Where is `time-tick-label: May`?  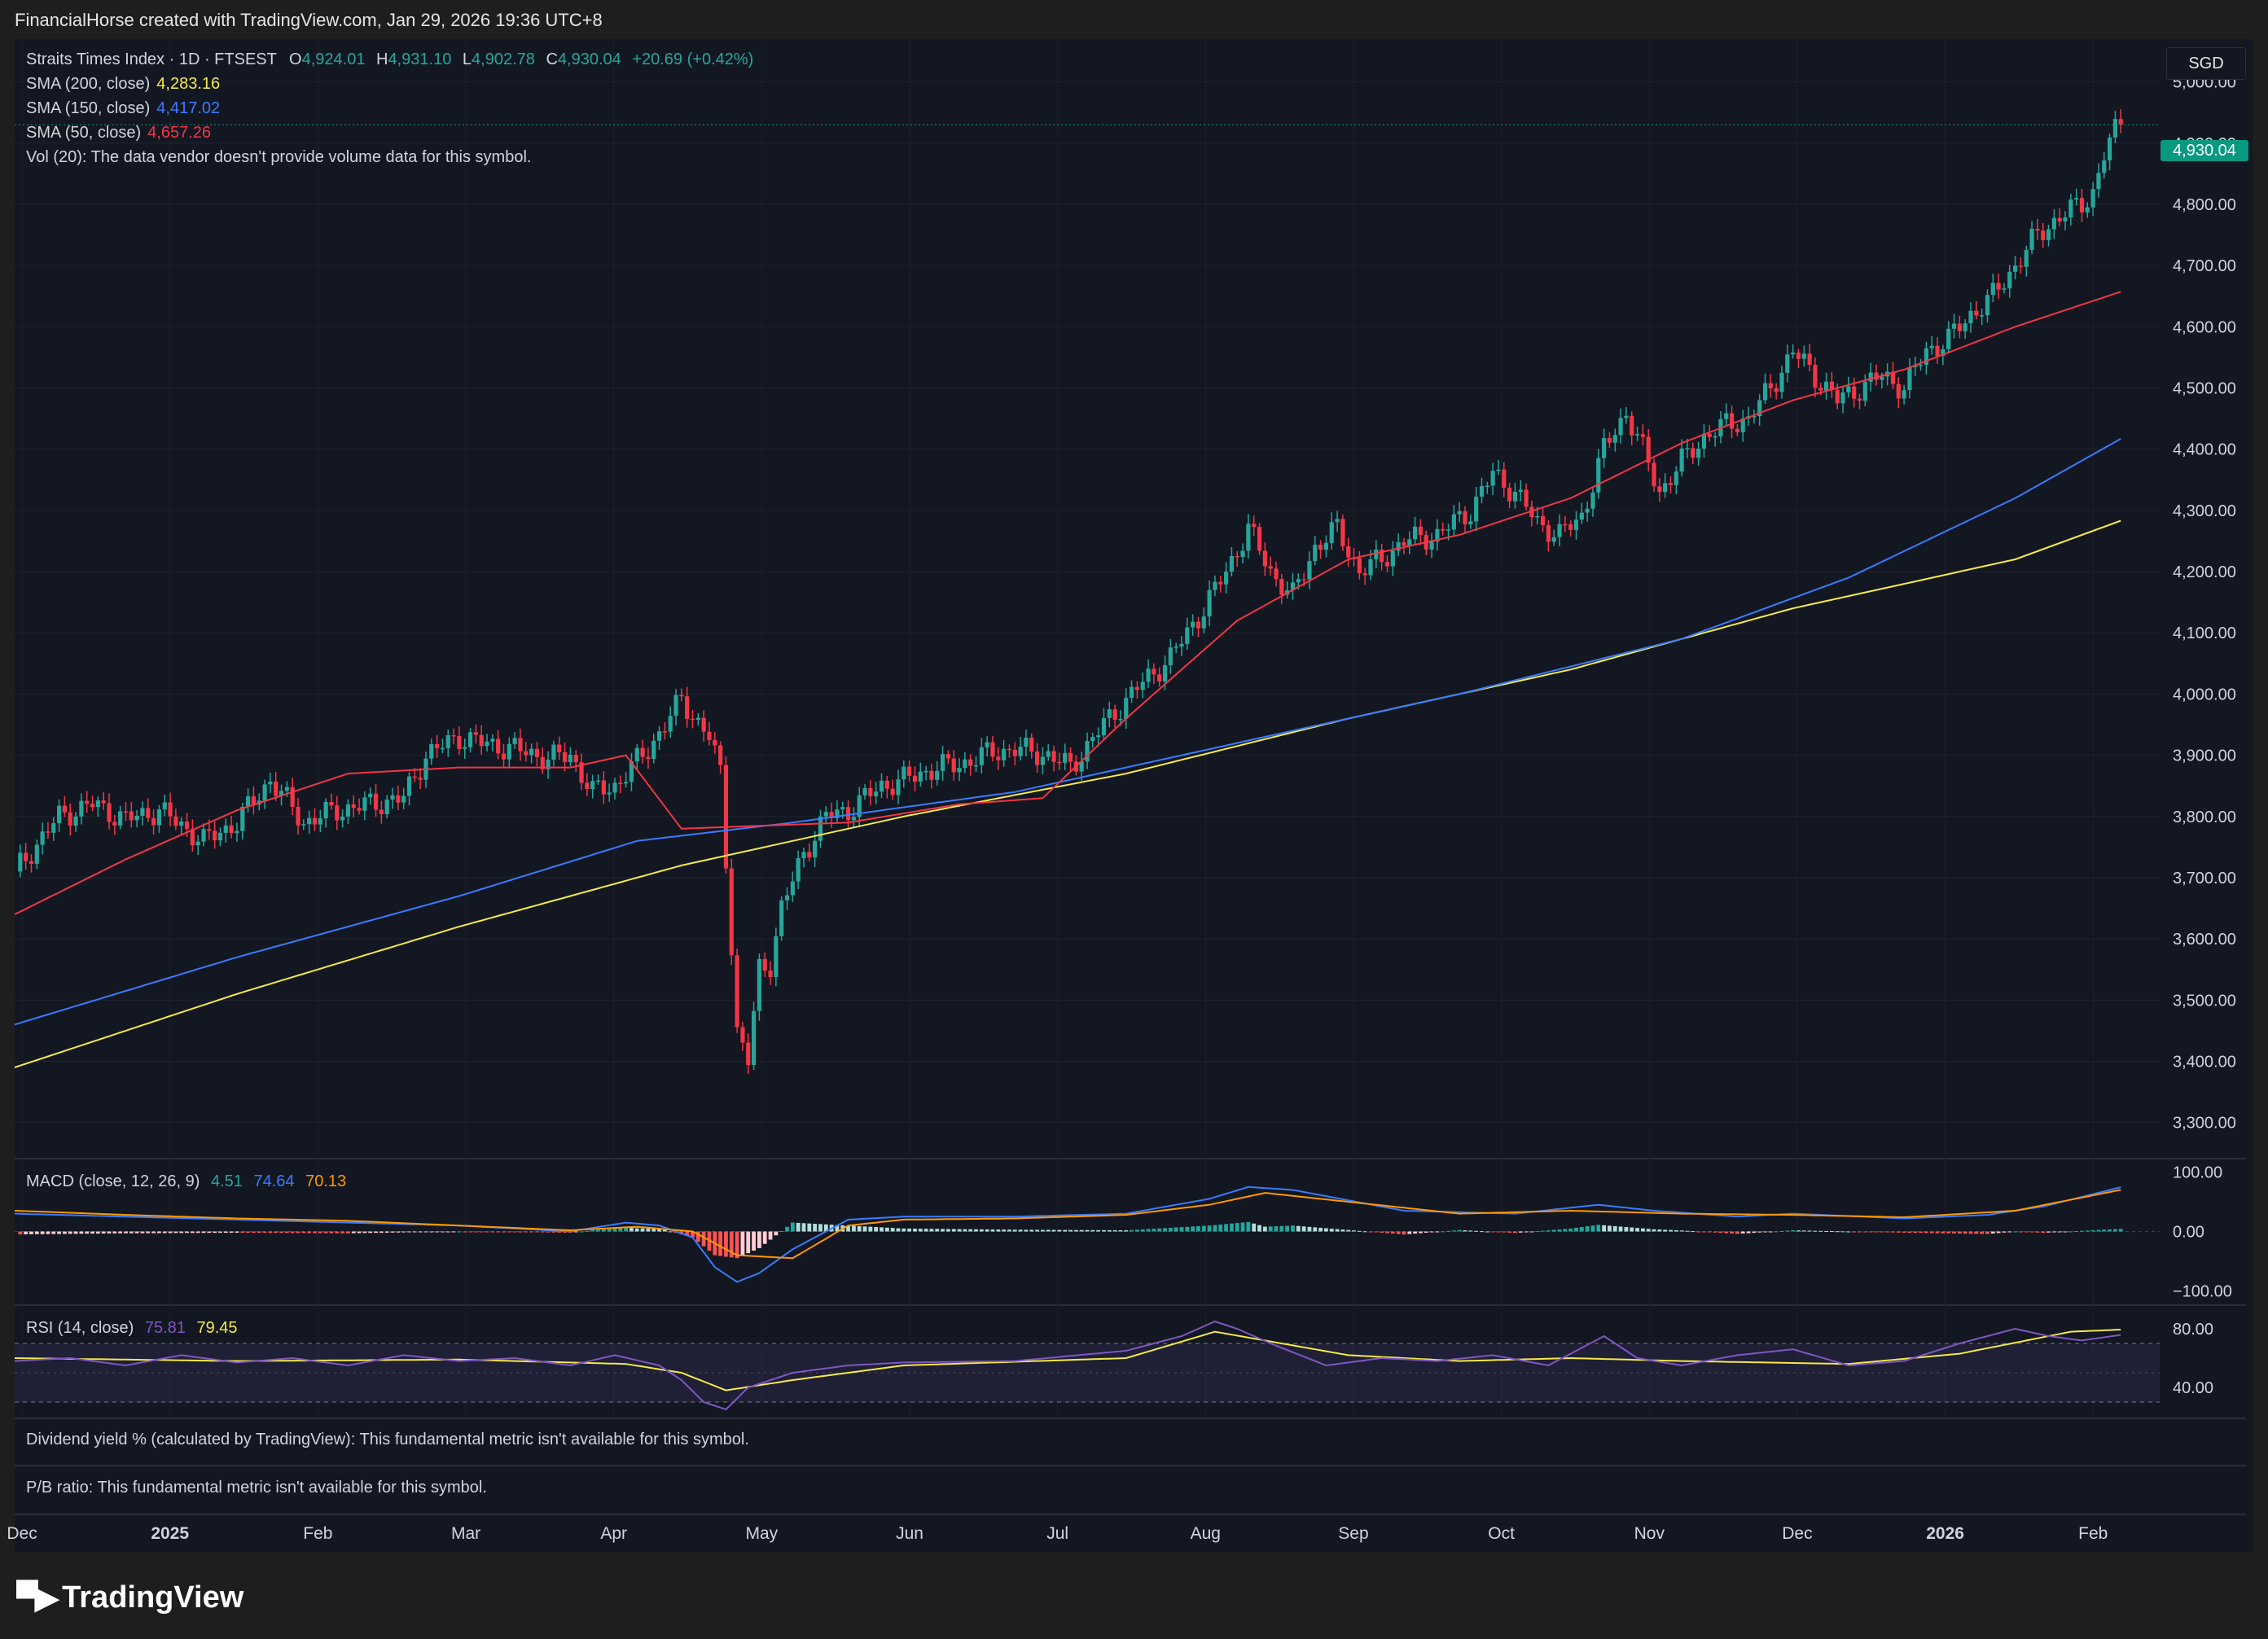 time-tick-label: May is located at coordinates (762, 1533).